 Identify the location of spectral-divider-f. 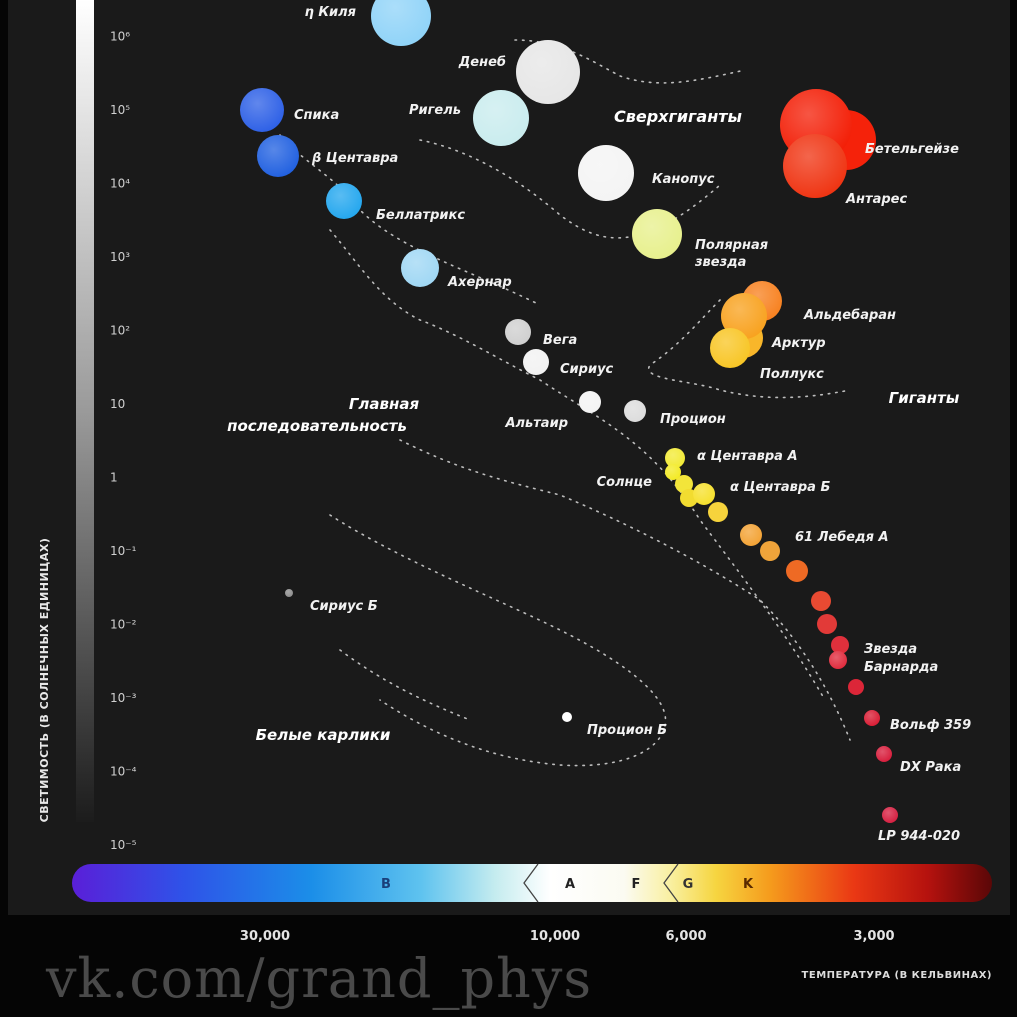
(671, 883).